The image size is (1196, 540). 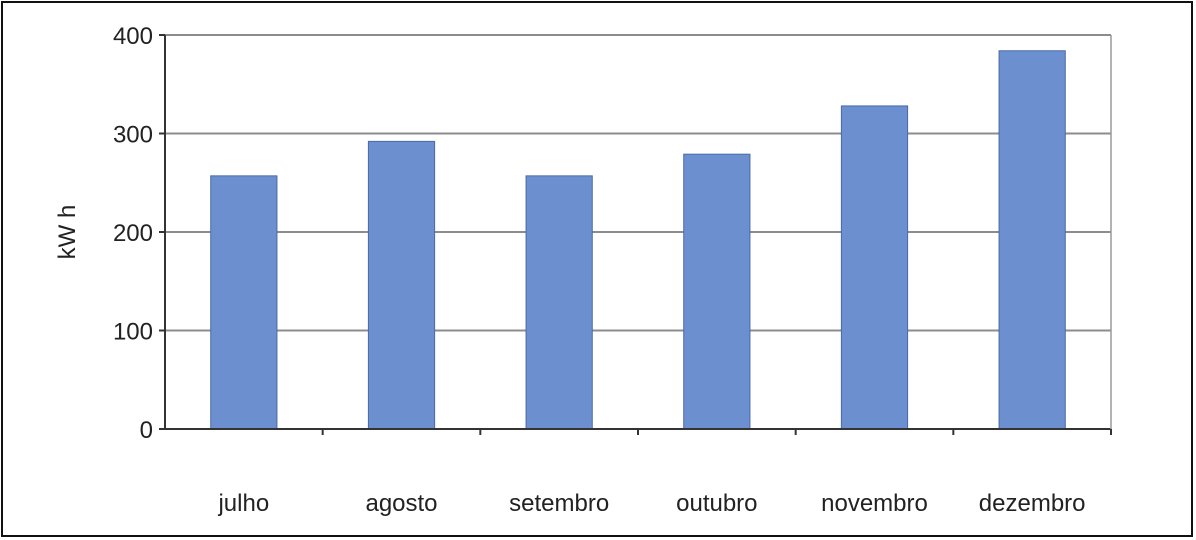 What do you see at coordinates (559, 503) in the screenshot?
I see `x-tick-label-setembro: setembro` at bounding box center [559, 503].